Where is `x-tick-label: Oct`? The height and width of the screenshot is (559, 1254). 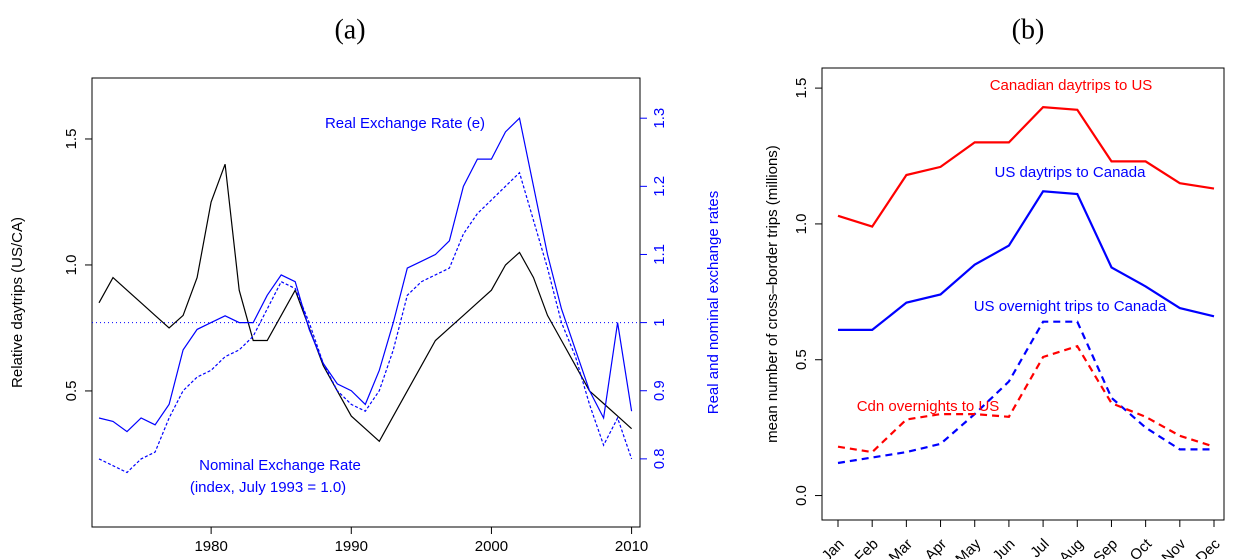 x-tick-label: Oct is located at coordinates (1141, 547).